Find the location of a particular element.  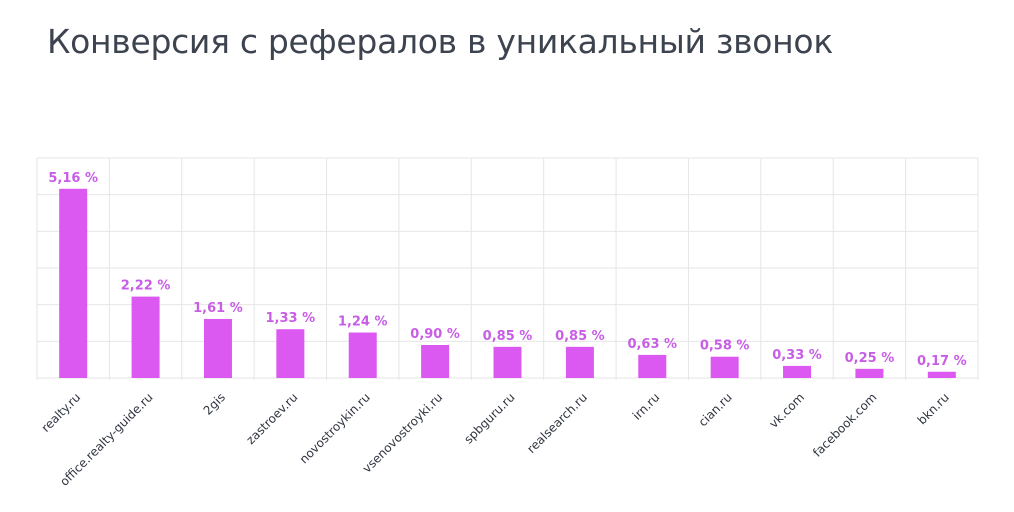

data-label: 1,33 % is located at coordinates (291, 318).